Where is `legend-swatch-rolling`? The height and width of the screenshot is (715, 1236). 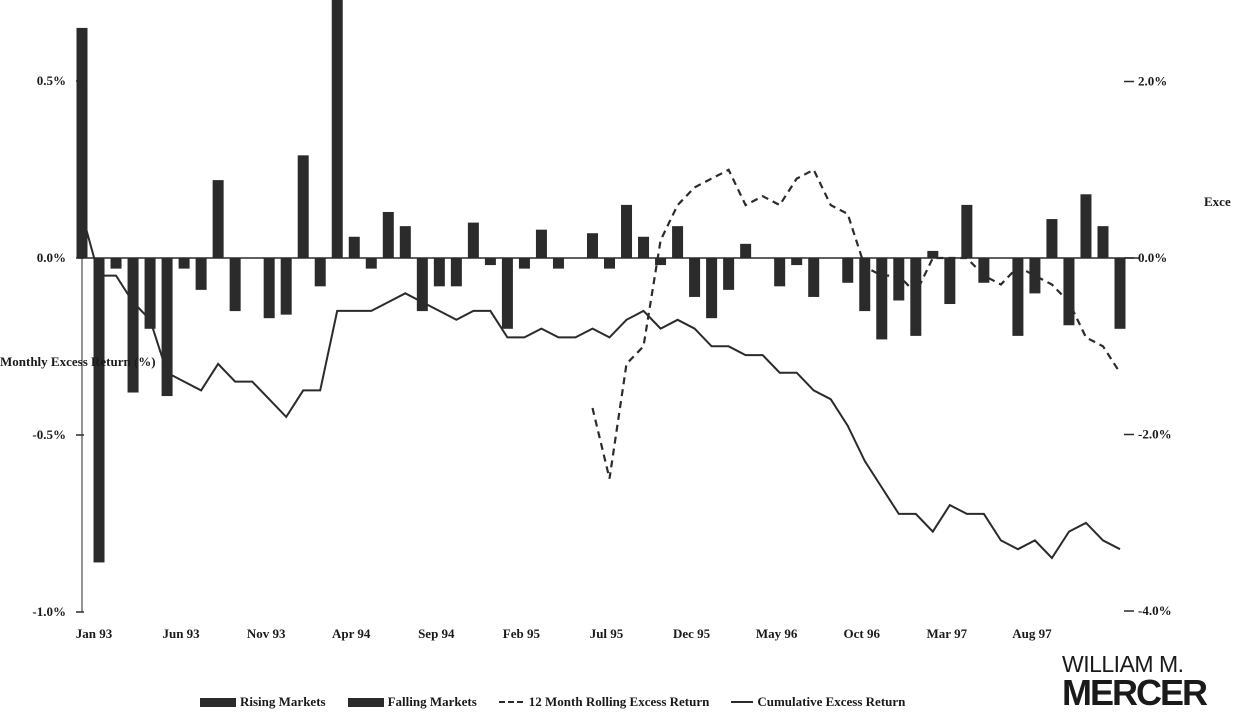
legend-swatch-rolling is located at coordinates (510, 702).